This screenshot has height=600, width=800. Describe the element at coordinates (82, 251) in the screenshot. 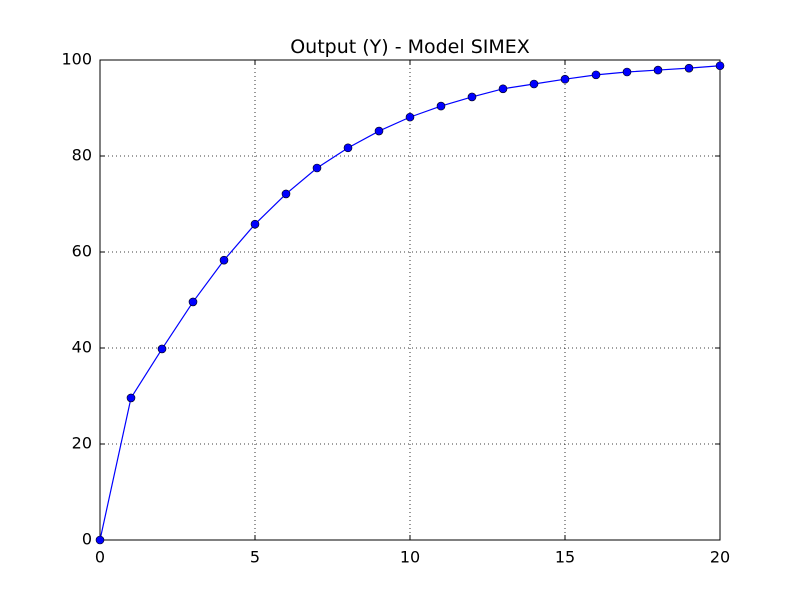

I see `y-tick-label: 60` at that location.